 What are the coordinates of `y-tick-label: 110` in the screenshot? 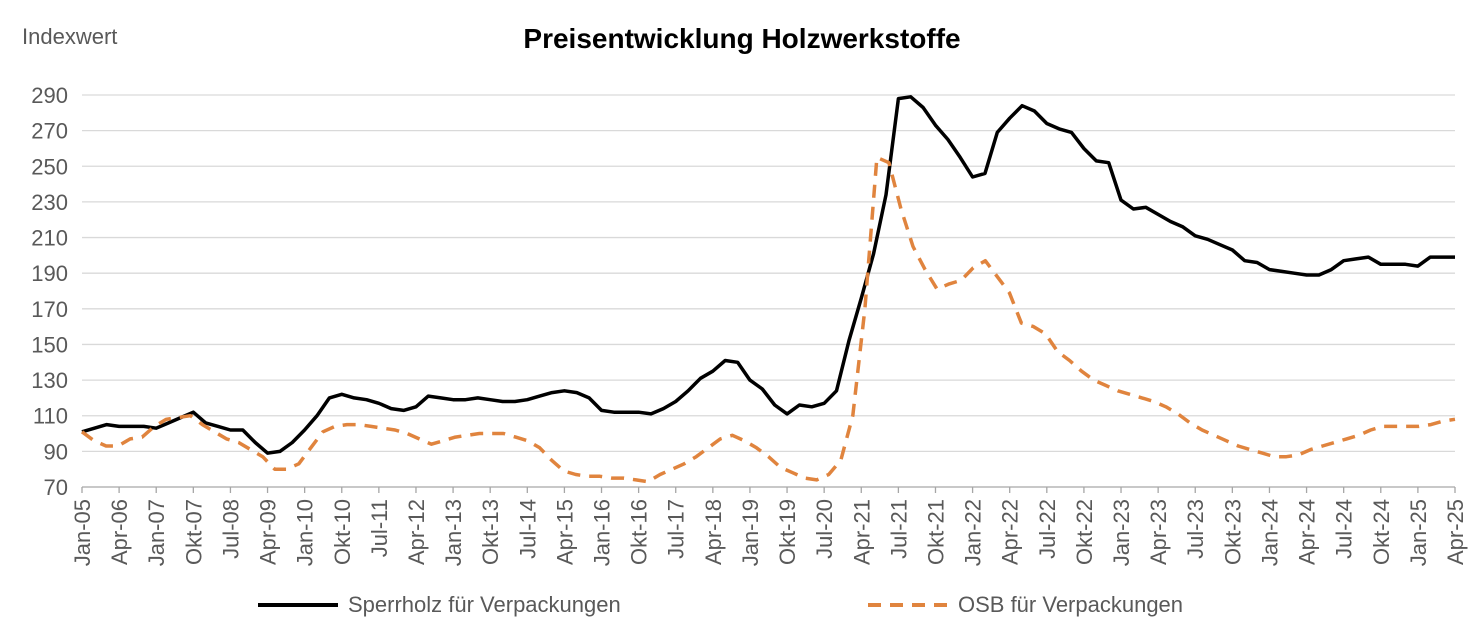 It's located at (50, 416).